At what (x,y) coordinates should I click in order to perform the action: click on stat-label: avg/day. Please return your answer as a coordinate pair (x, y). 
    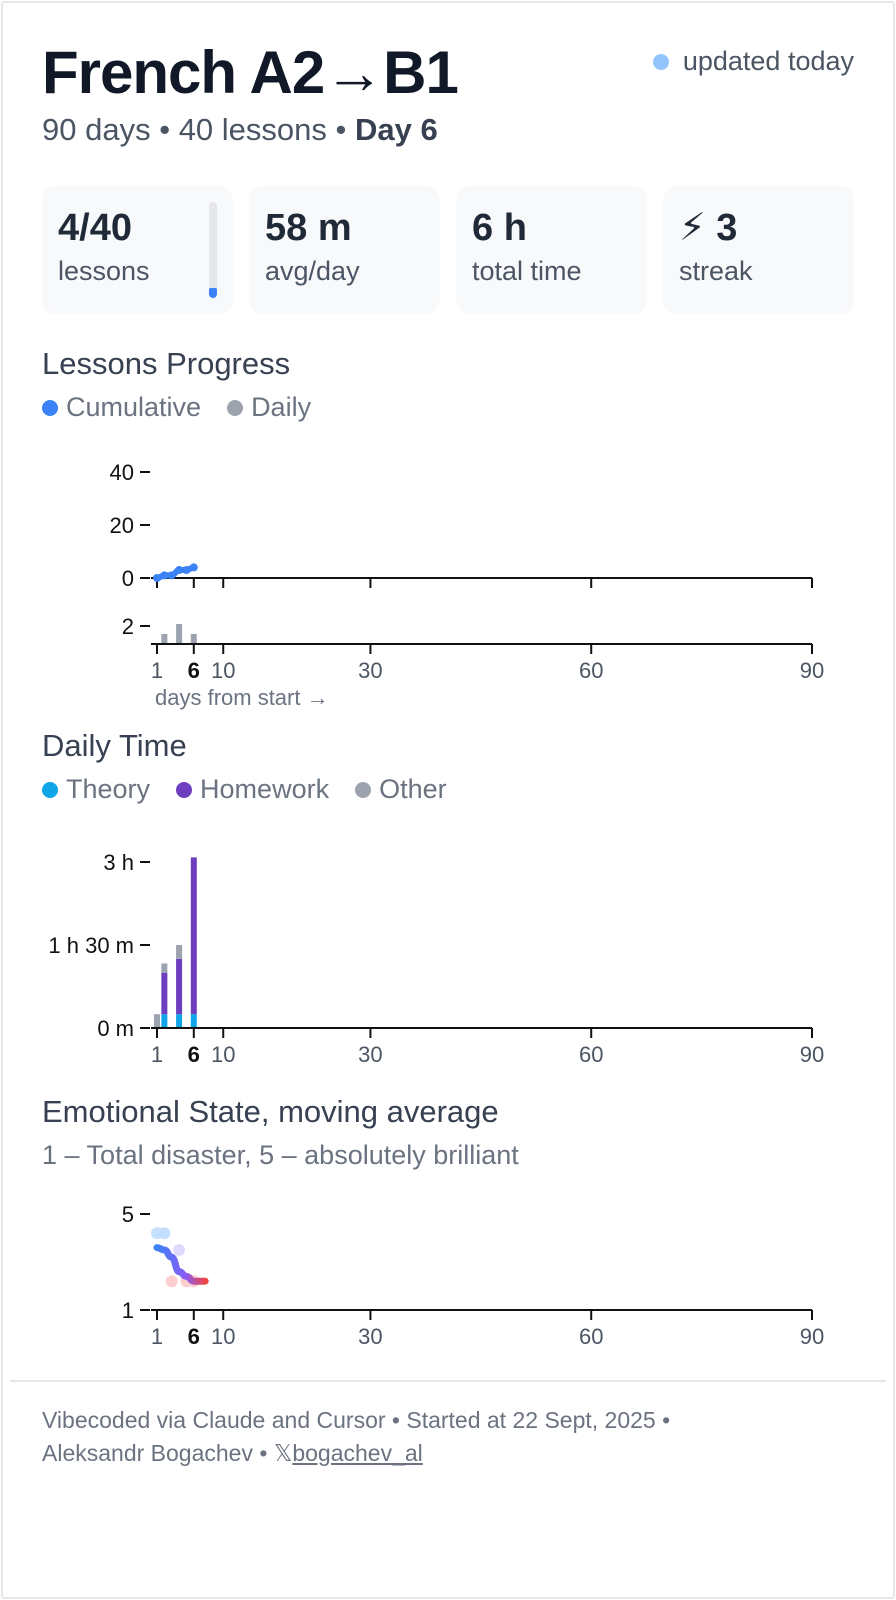
    Looking at the image, I should click on (312, 271).